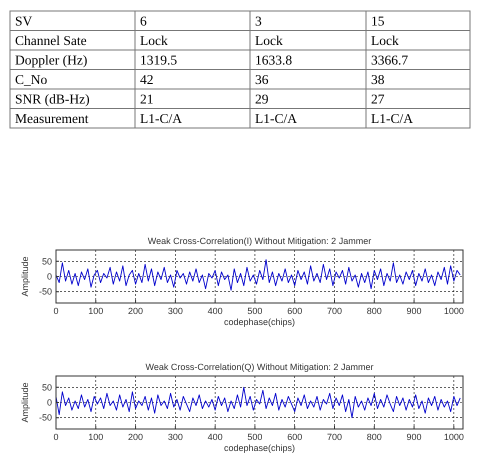  Describe the element at coordinates (31, 79) in the screenshot. I see `text: C_No` at that location.